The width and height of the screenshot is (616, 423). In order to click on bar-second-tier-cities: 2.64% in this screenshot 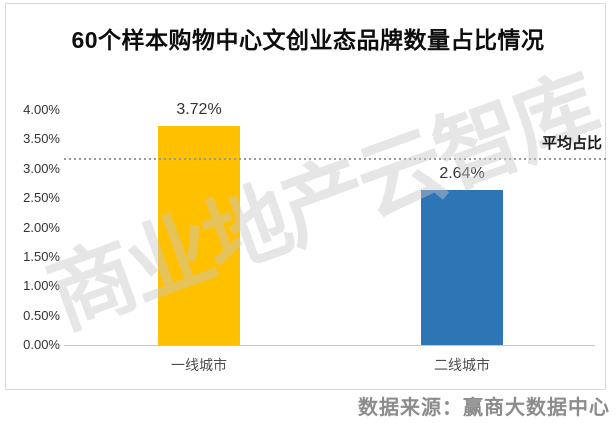, I will do `click(462, 255)`.